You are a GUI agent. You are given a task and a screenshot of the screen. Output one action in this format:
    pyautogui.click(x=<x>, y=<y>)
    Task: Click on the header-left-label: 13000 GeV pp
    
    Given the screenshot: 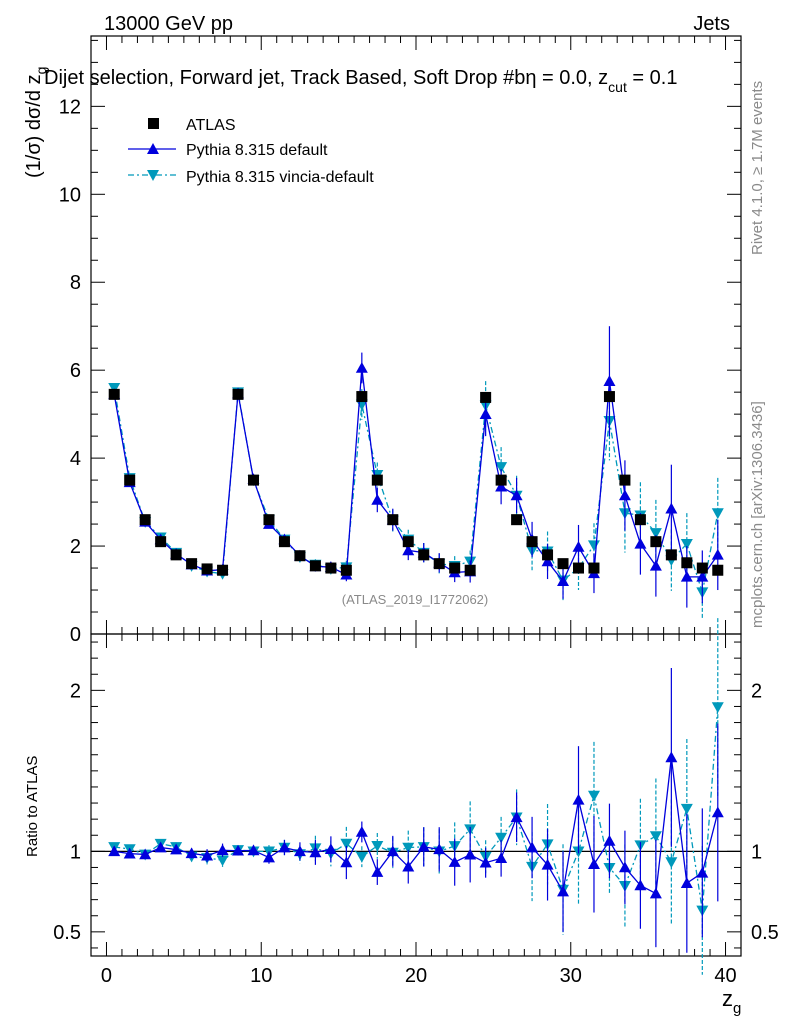 What is the action you would take?
    pyautogui.click(x=168, y=24)
    